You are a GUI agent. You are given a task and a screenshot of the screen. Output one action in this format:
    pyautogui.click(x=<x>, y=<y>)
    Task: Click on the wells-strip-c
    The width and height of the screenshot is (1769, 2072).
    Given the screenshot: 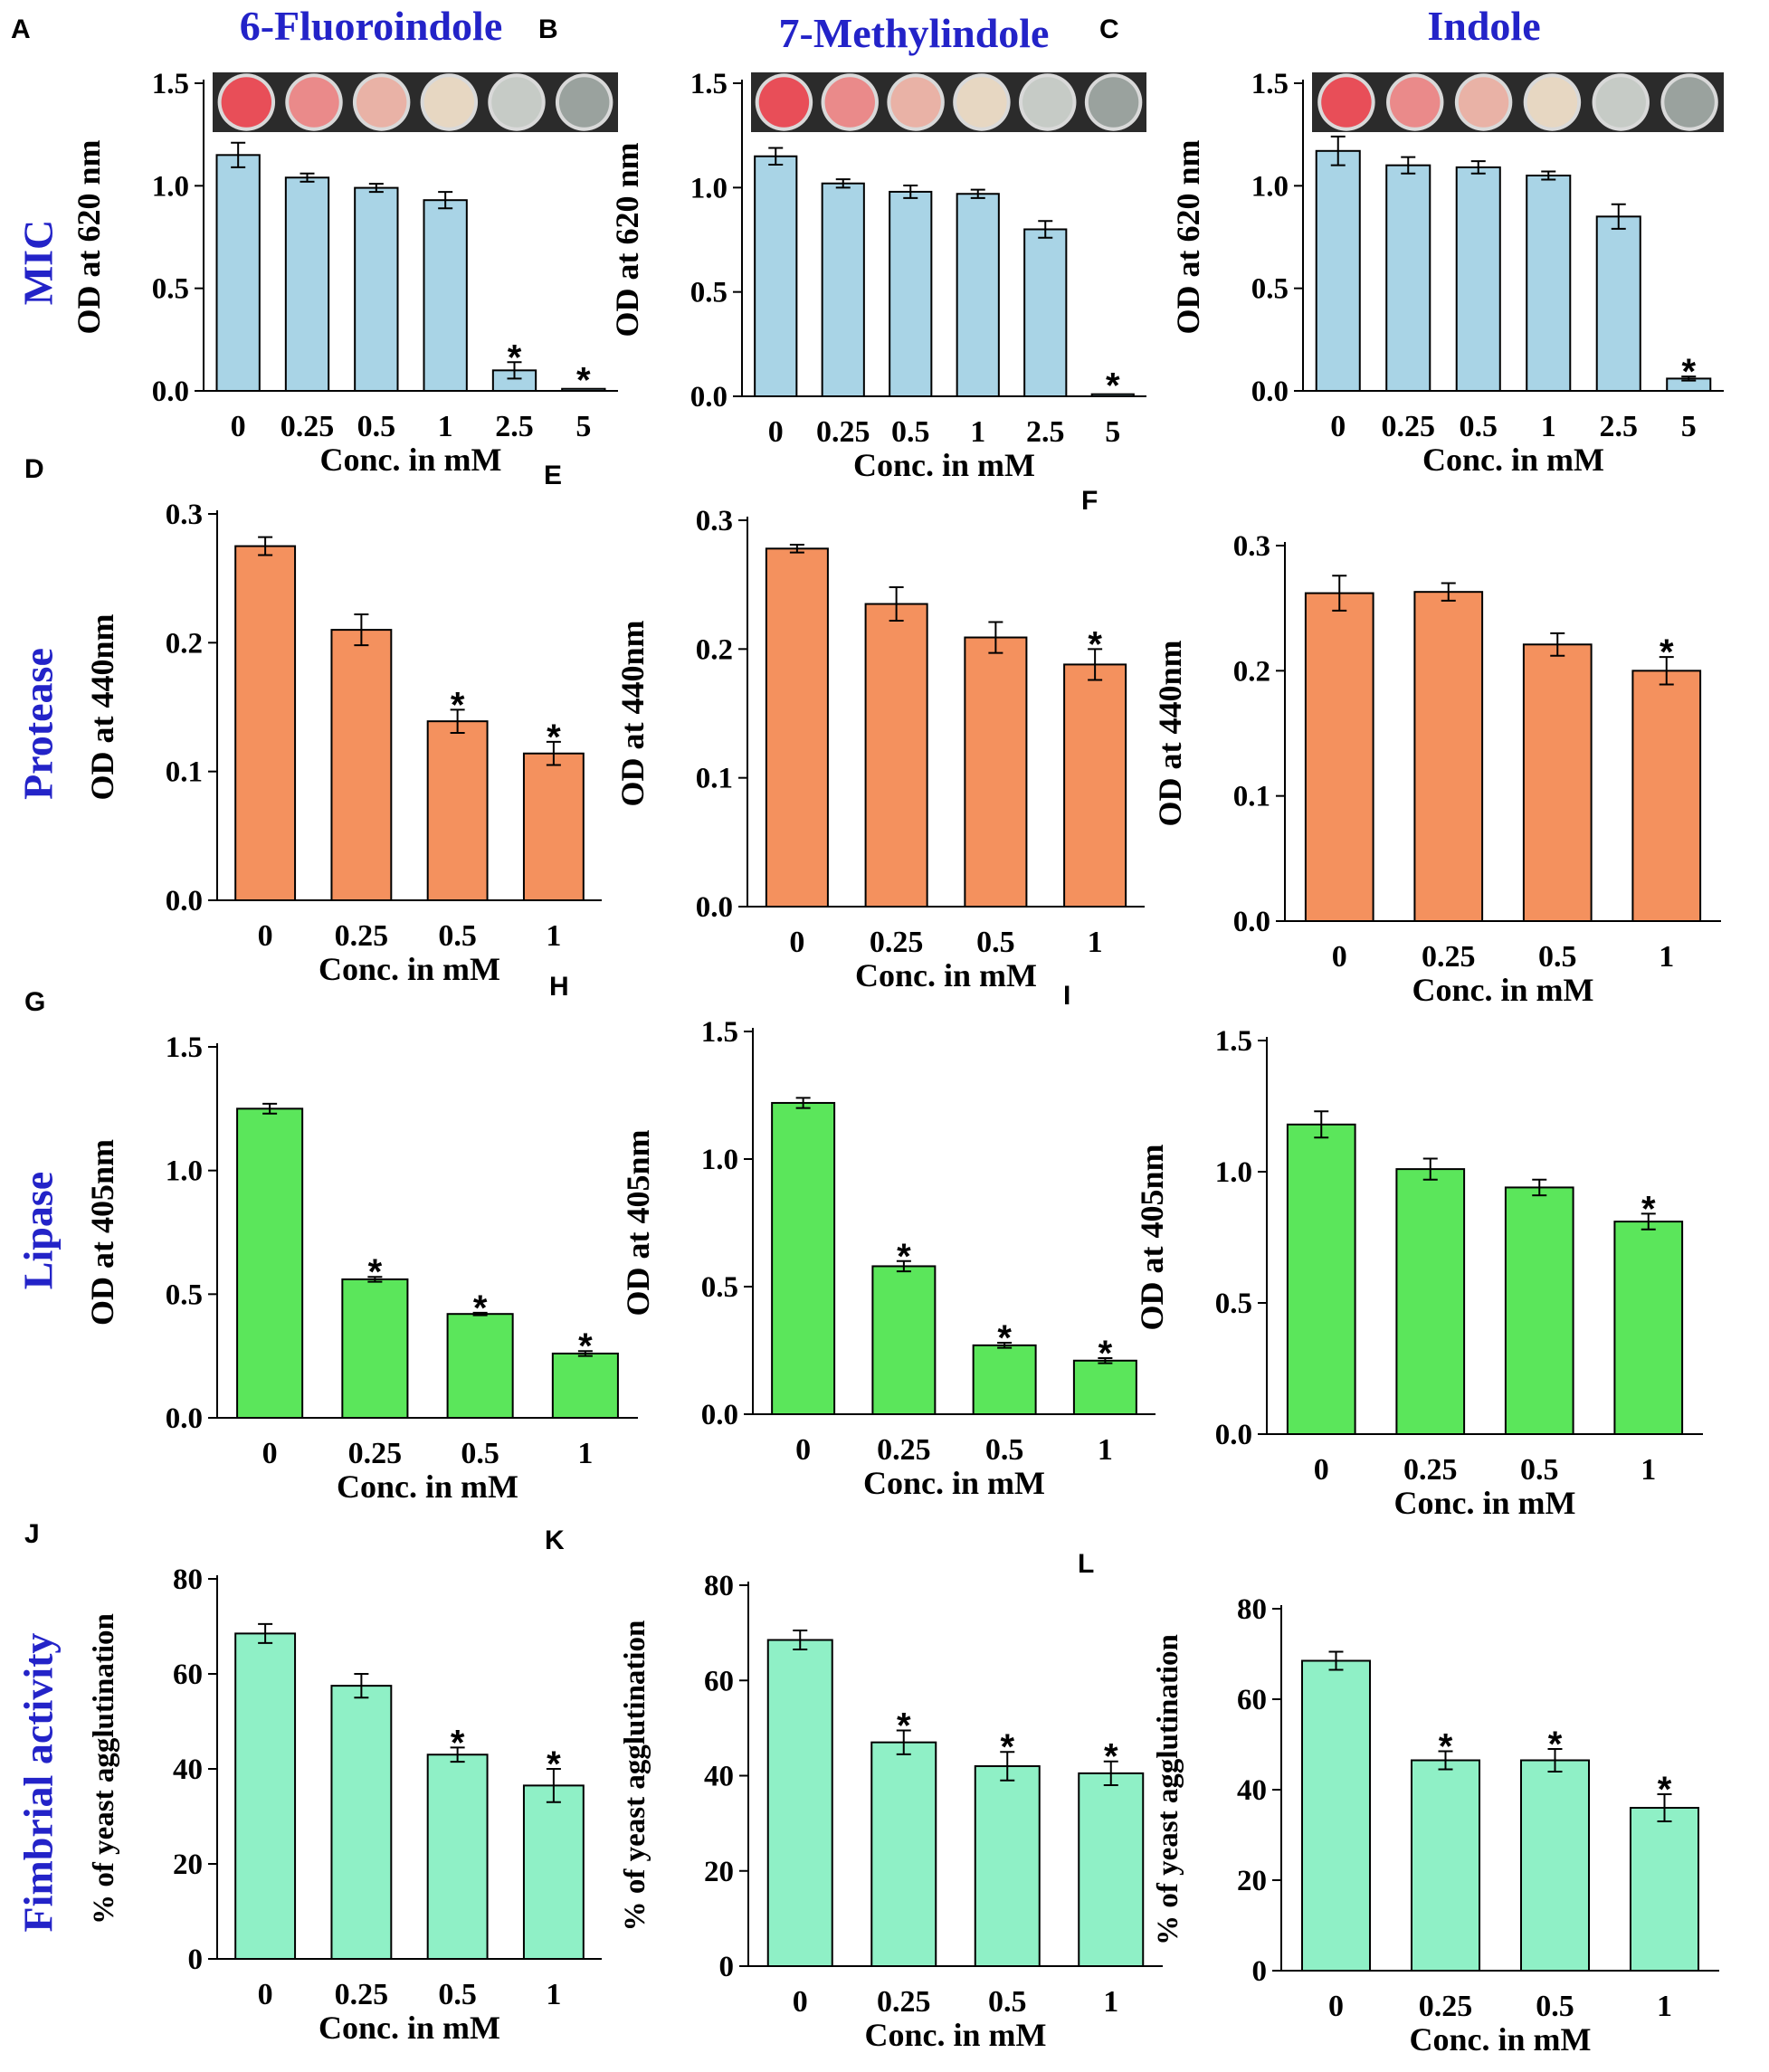 What is the action you would take?
    pyautogui.click(x=1518, y=102)
    